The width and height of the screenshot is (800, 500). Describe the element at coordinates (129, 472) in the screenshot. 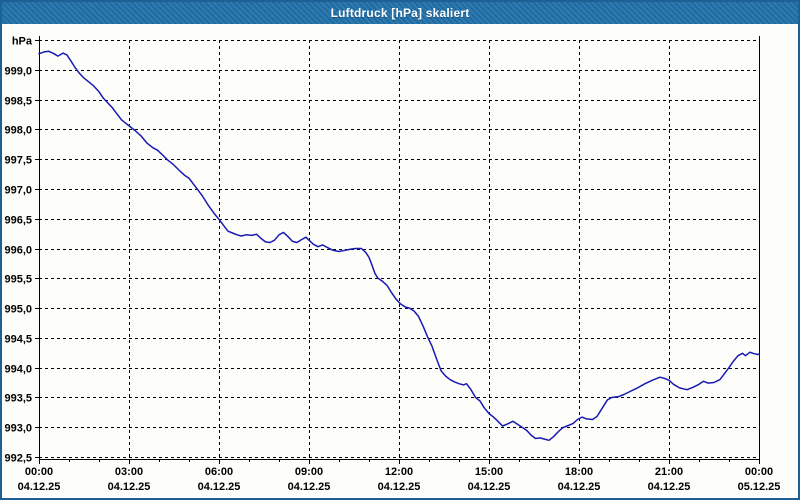

I see `x-axis-time-label: 03:00` at that location.